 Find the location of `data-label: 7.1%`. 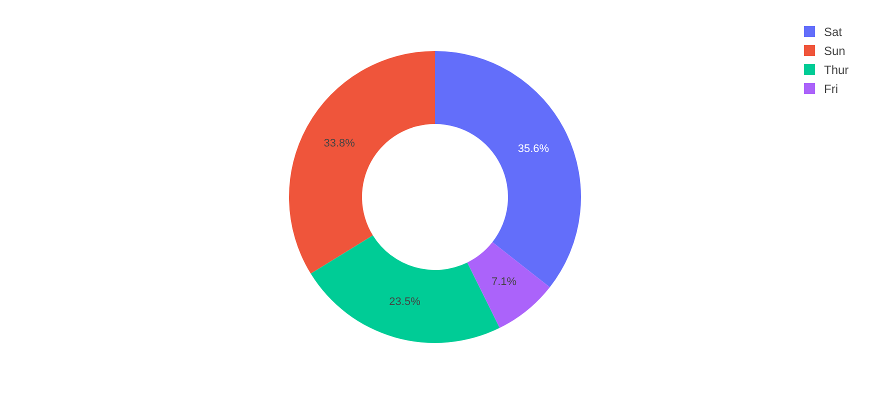

data-label: 7.1% is located at coordinates (504, 282).